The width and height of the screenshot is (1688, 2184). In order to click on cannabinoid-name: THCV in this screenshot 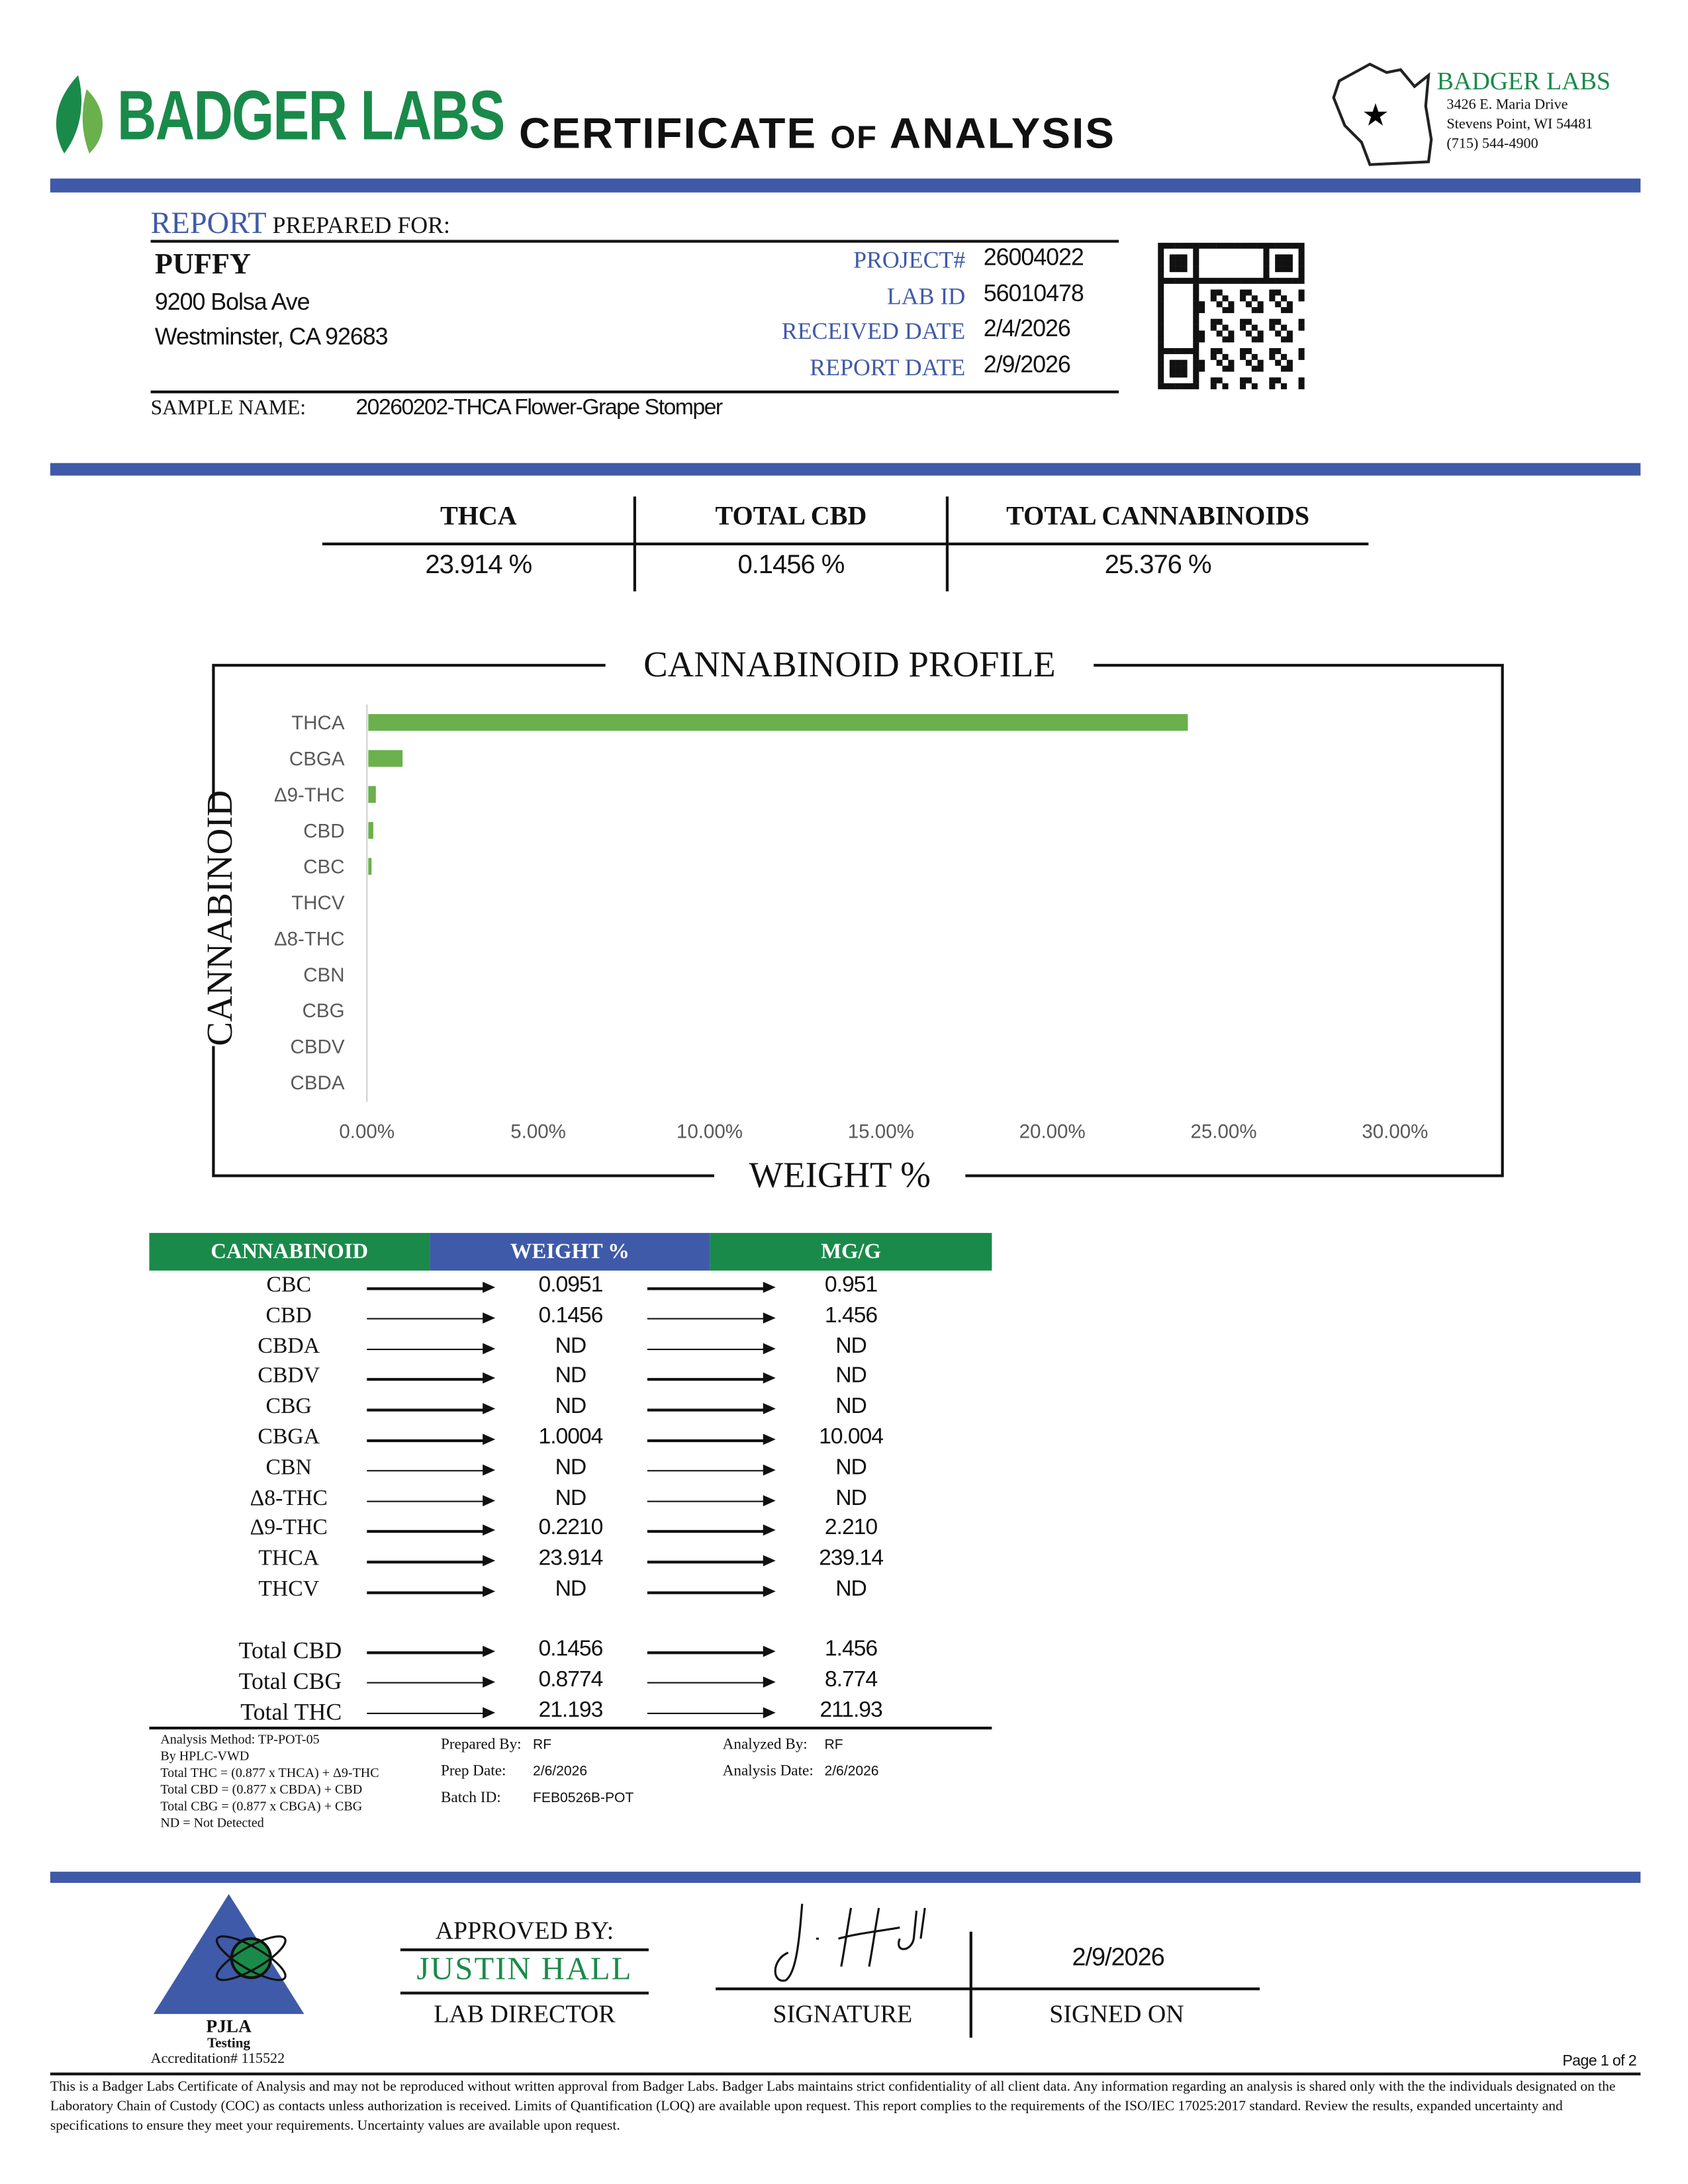, I will do `click(289, 1590)`.